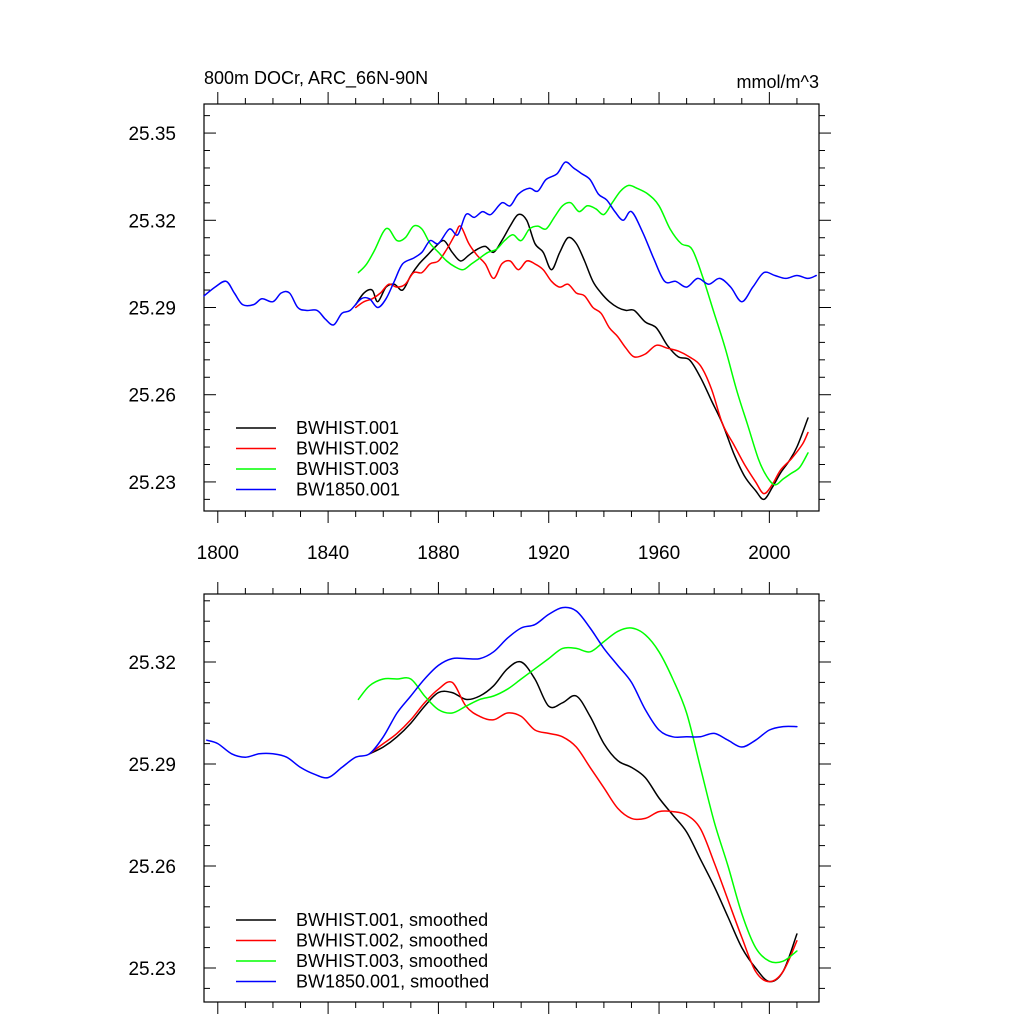 Image resolution: width=1024 pixels, height=1029 pixels. What do you see at coordinates (778, 82) in the screenshot?
I see `units-label: mmol/m^3` at bounding box center [778, 82].